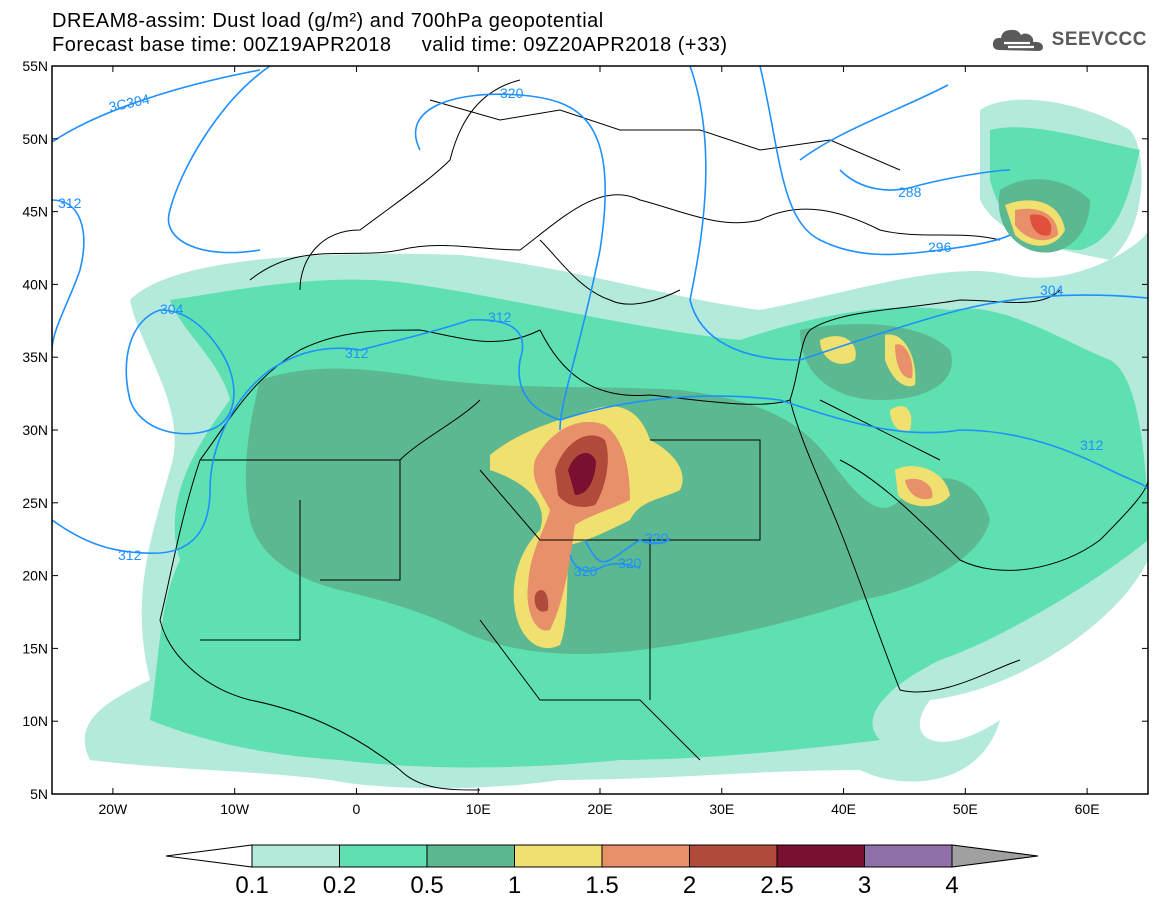 The height and width of the screenshot is (907, 1165). I want to click on lat-tick-label: 35N, so click(35, 357).